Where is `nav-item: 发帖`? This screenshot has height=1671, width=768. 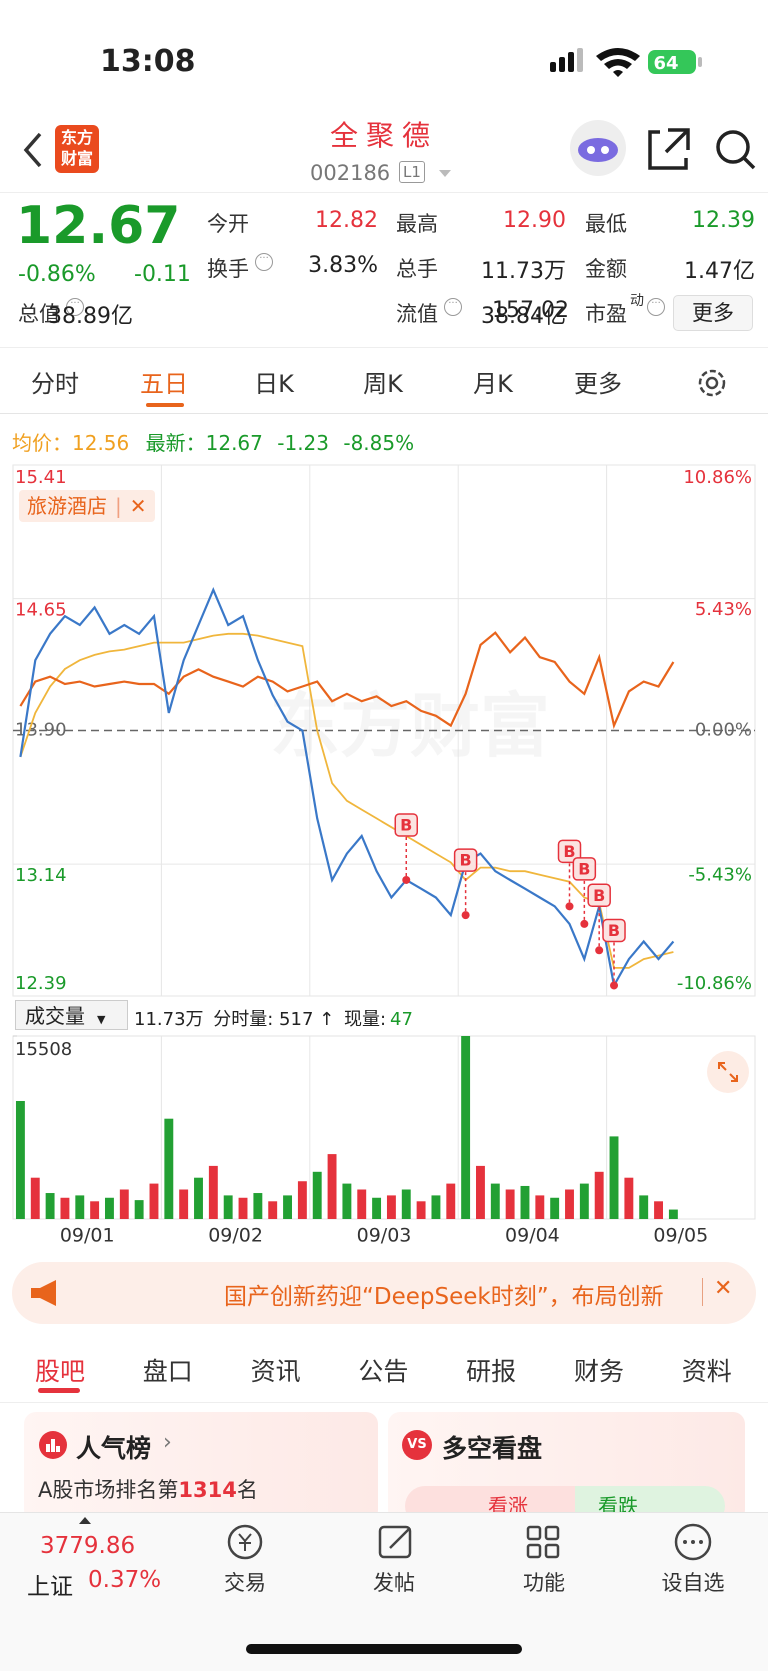 nav-item: 发帖 is located at coordinates (394, 1583).